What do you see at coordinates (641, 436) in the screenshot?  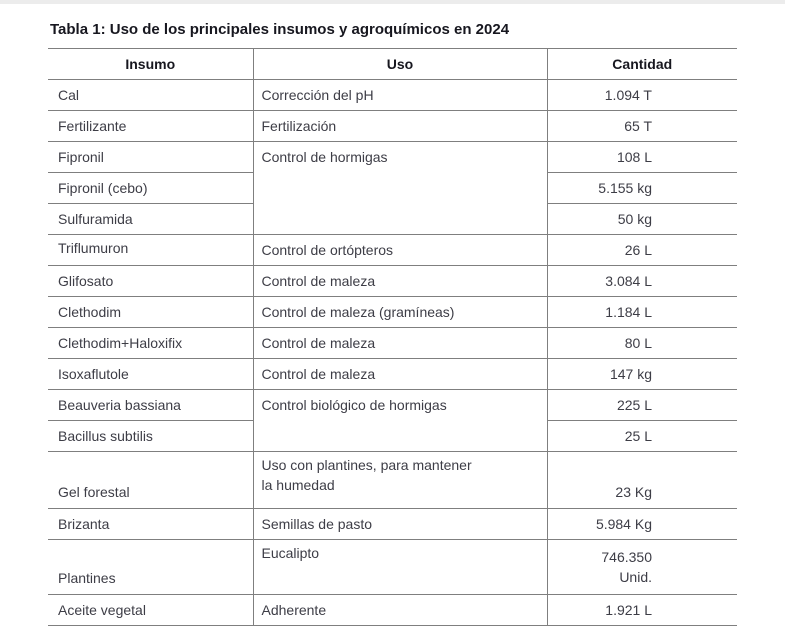 I see `cell-cantidad: 25 L` at bounding box center [641, 436].